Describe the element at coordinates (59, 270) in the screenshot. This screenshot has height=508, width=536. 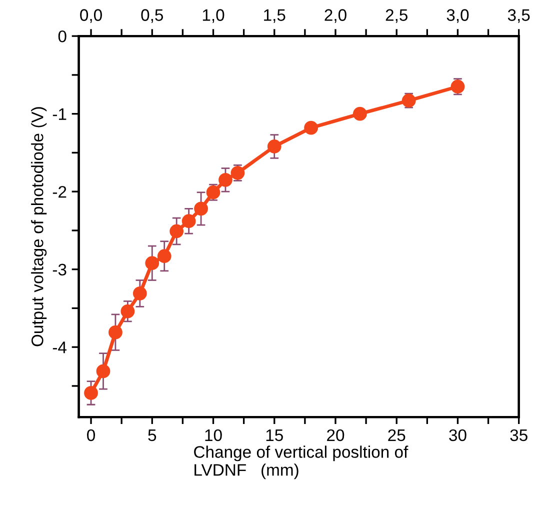
I see `y-tick-label: -3` at that location.